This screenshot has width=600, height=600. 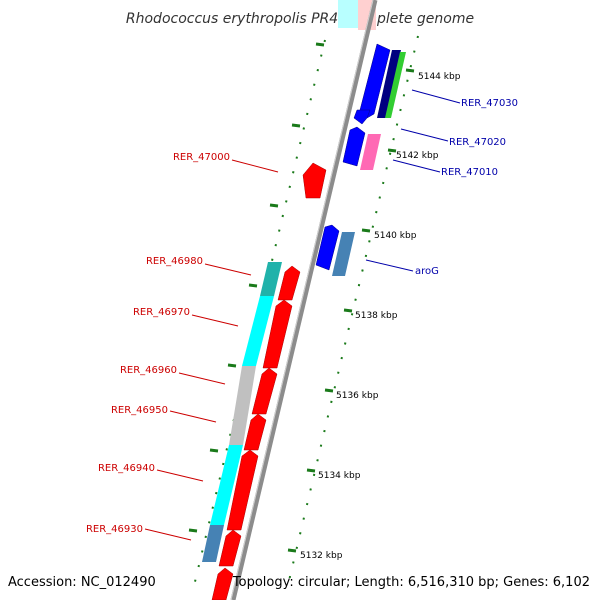 I want to click on faded-cyan-bar, so click(x=348, y=14).